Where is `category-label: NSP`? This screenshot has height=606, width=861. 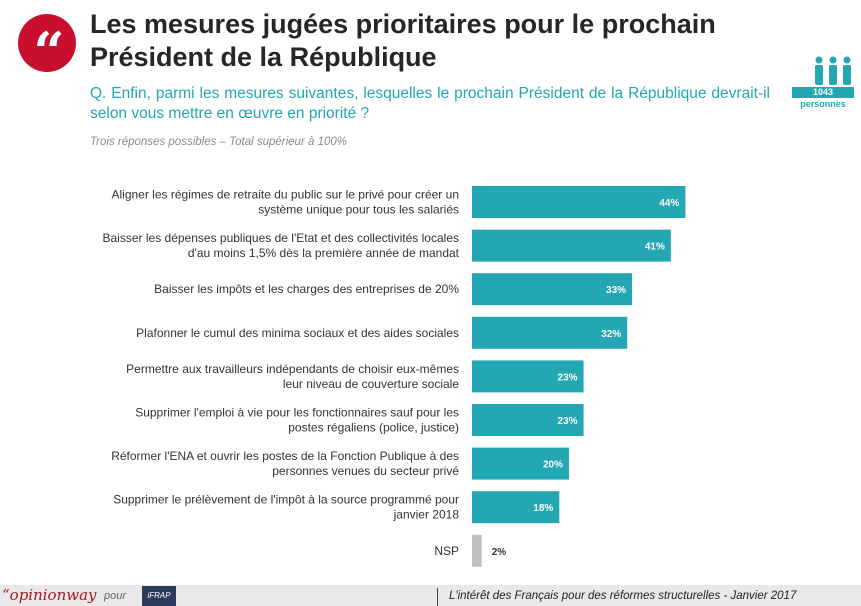 category-label: NSP is located at coordinates (446, 551).